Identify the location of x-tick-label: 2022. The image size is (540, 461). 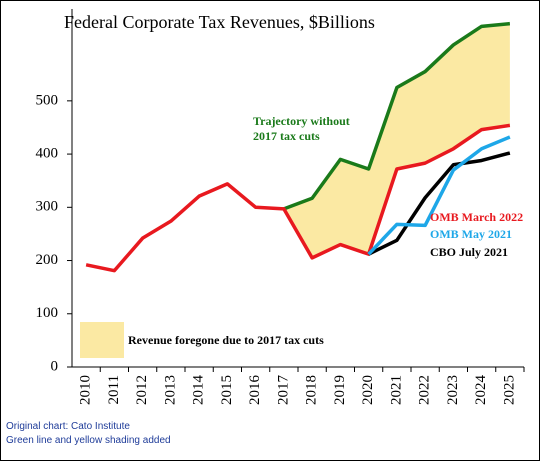
(425, 390).